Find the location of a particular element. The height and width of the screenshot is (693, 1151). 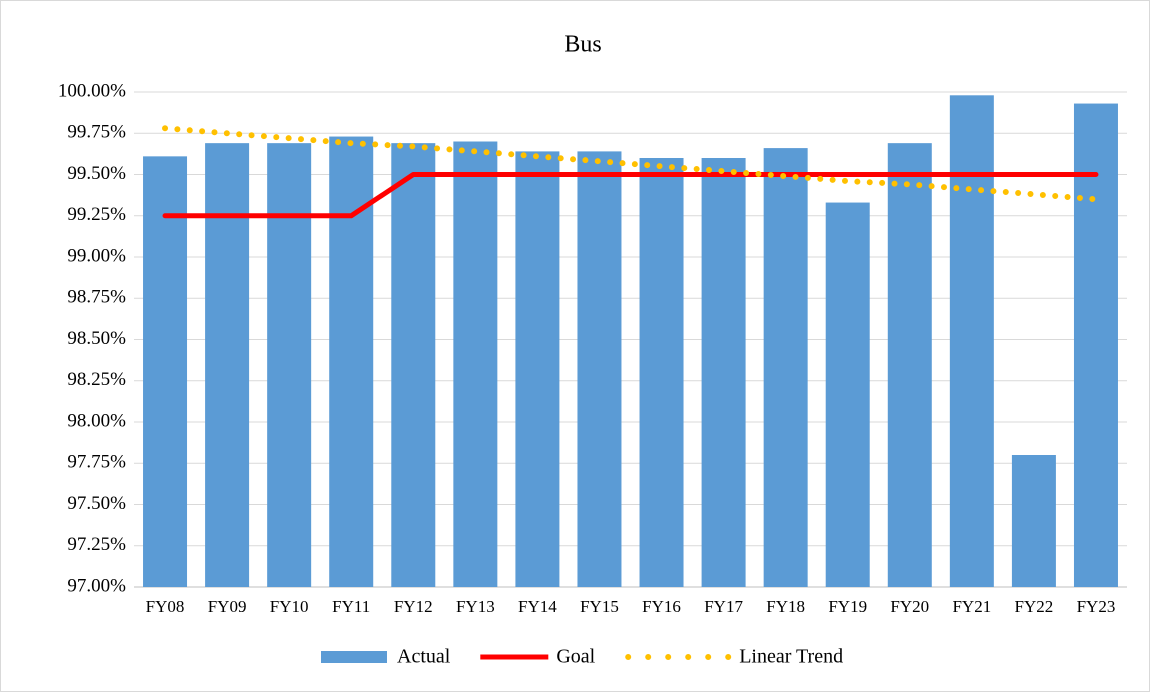

x-tick-label: FY18 is located at coordinates (785, 606).